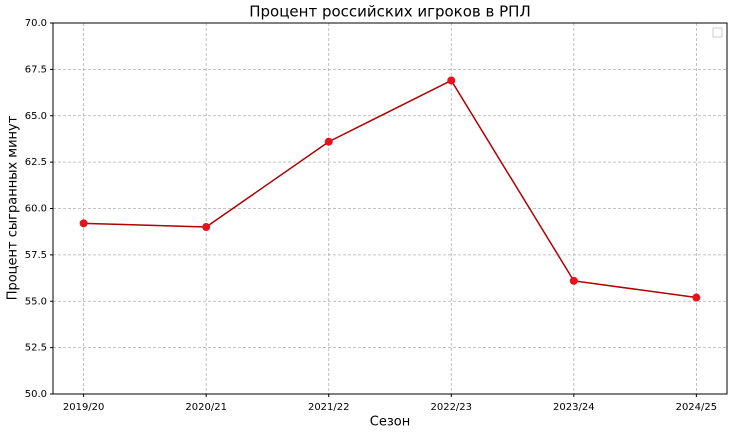  I want to click on y-axis-label: Процент сыгранных минут, so click(13, 207).